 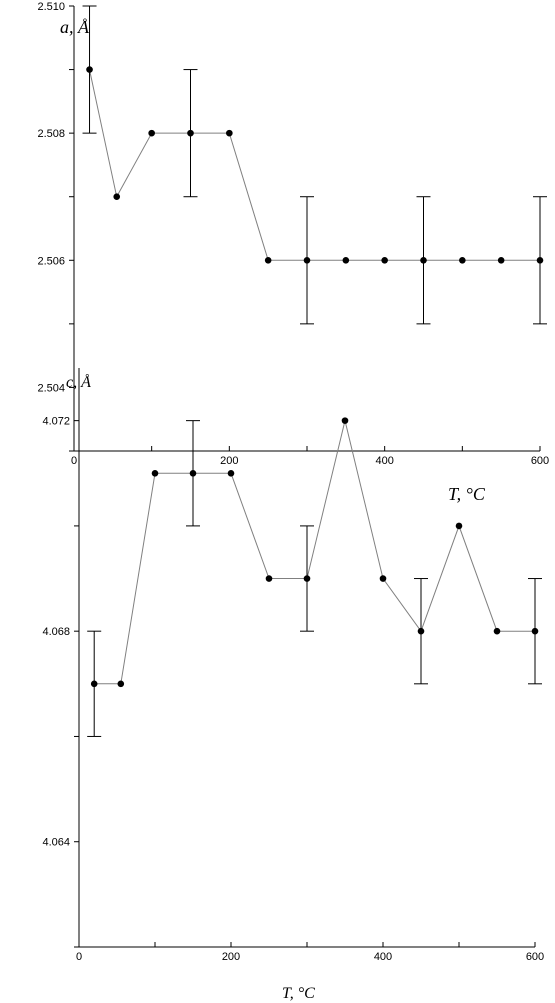 I want to click on y-tick-label: 4.072, so click(x=56, y=422).